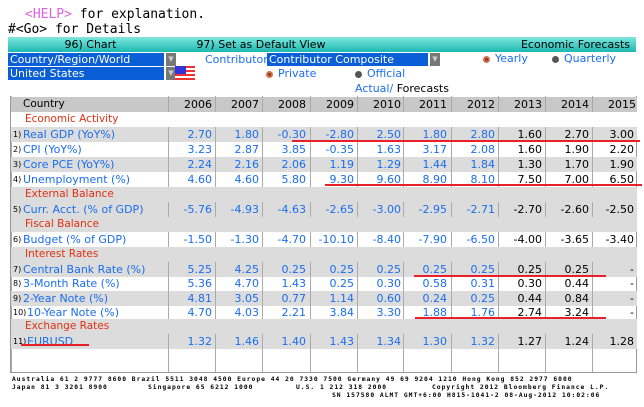 The height and width of the screenshot is (407, 644). Describe the element at coordinates (380, 149) in the screenshot. I see `actual-value: 1.63` at that location.